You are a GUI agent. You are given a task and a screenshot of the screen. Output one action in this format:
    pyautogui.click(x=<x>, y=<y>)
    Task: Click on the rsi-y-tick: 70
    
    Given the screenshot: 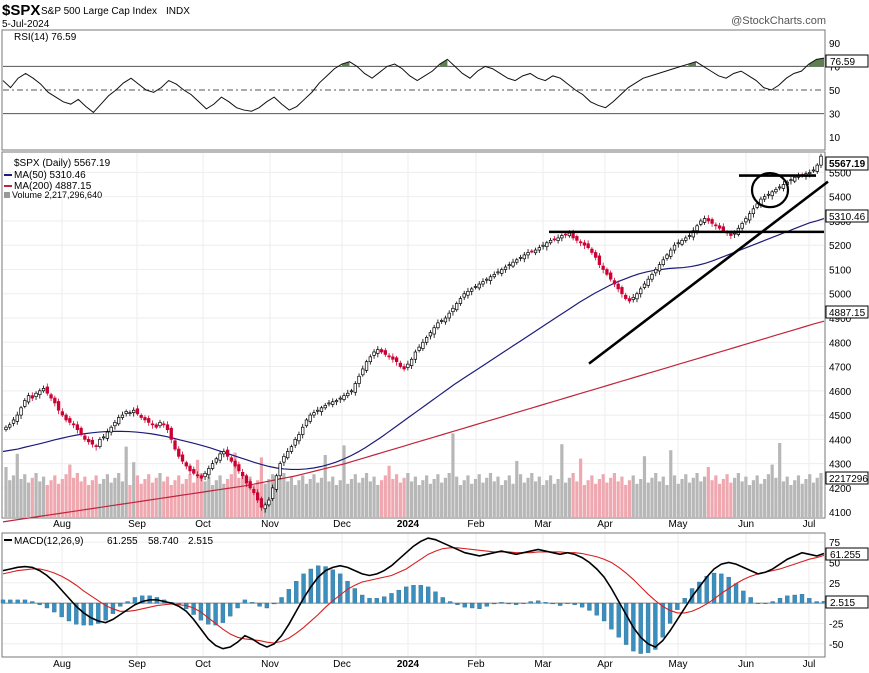 What is the action you would take?
    pyautogui.click(x=835, y=67)
    